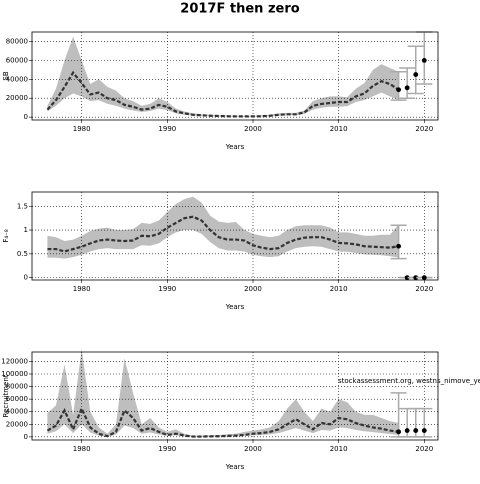  I want to click on y-axis-label: SB, so click(6, 75).